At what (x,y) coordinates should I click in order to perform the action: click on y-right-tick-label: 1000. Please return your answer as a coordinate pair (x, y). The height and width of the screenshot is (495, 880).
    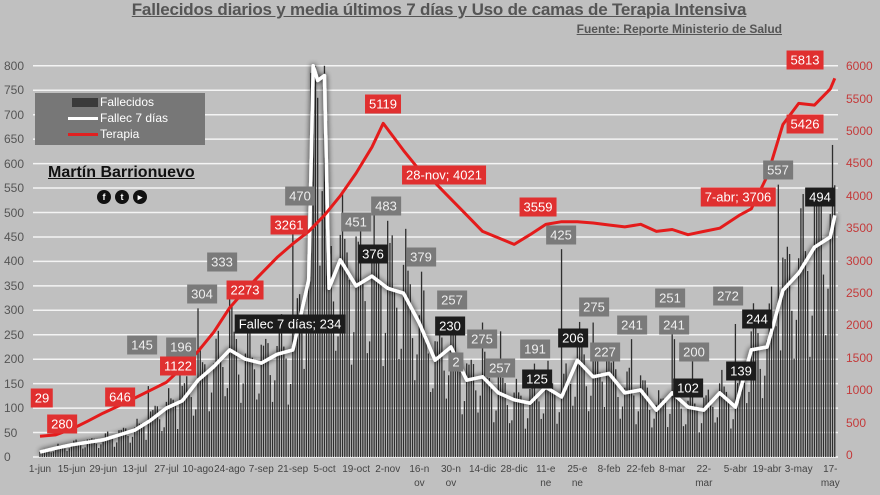
    Looking at the image, I should click on (859, 390).